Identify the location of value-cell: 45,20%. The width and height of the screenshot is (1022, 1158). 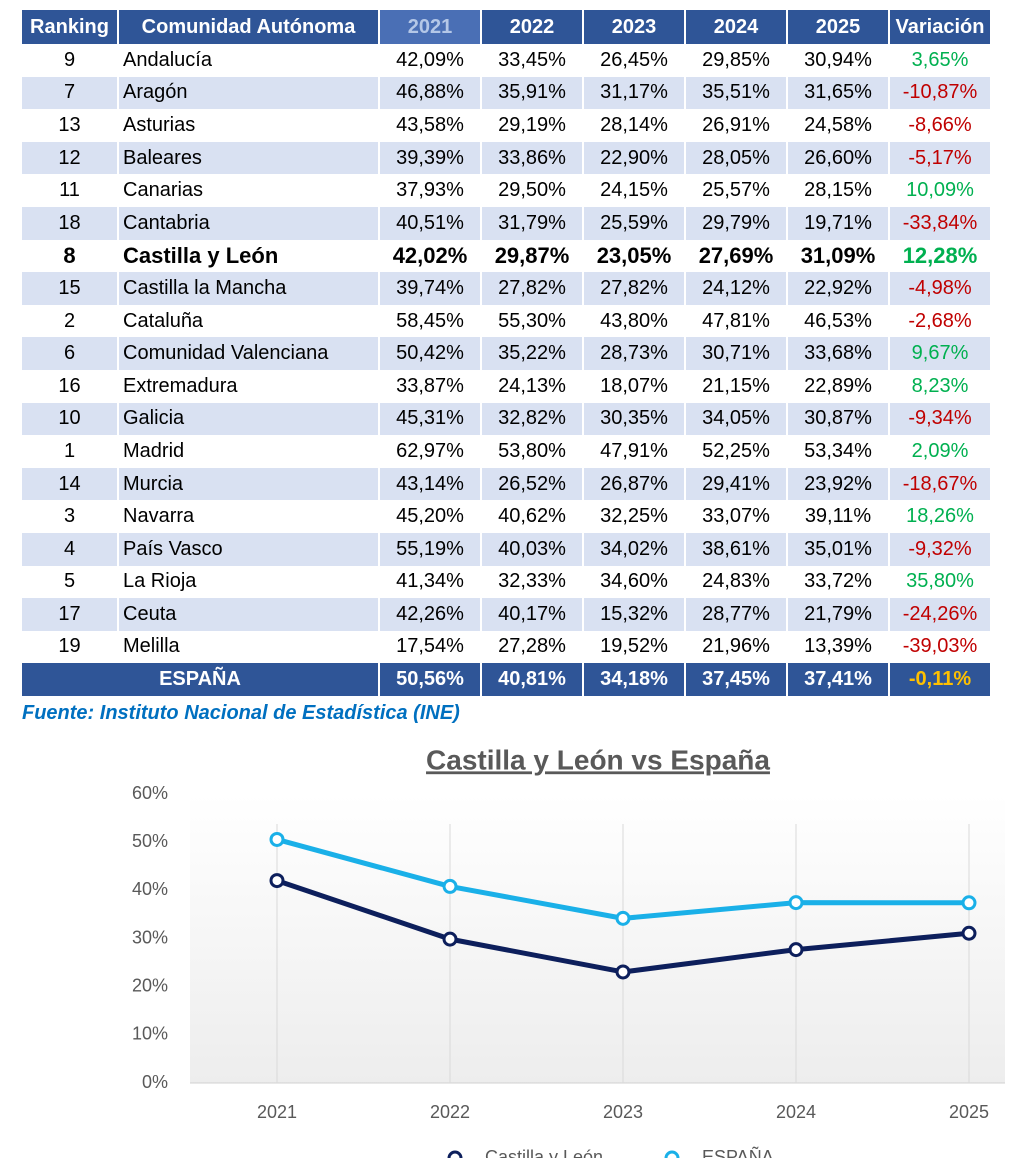
(430, 516).